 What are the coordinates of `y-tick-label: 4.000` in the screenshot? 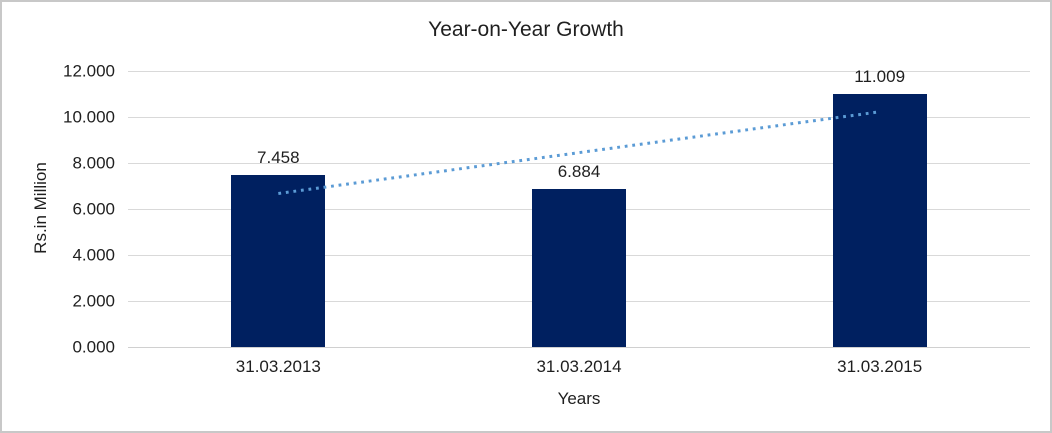 It's located at (93, 255).